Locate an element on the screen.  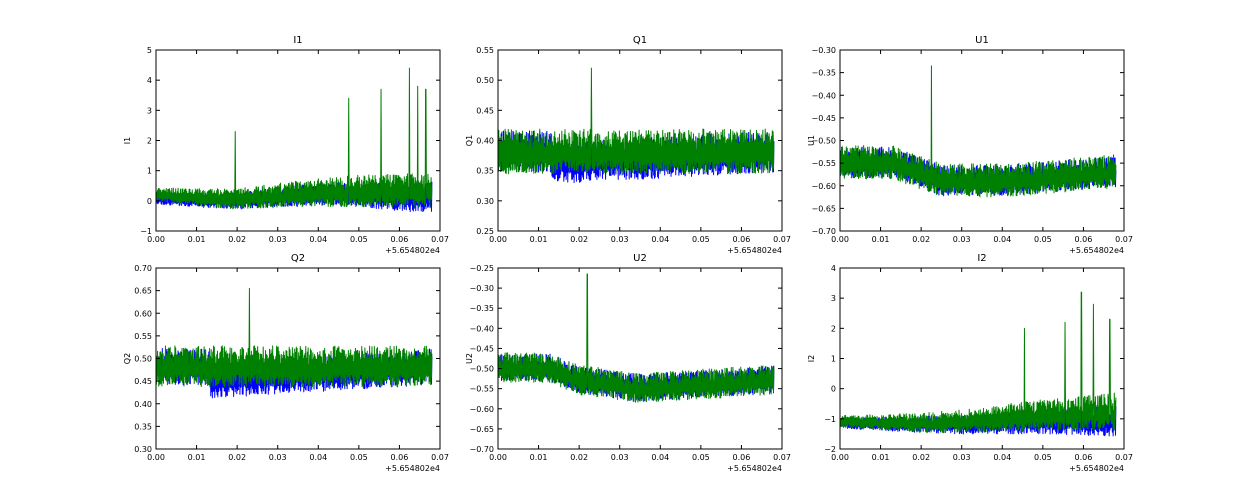
y-tick-label: 4 is located at coordinates (149, 80).